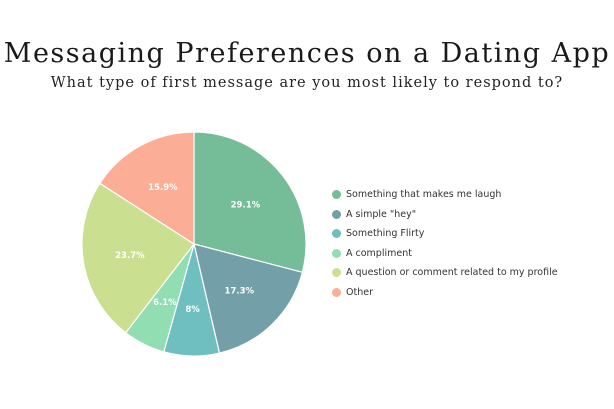 This screenshot has height=409, width=614. Describe the element at coordinates (385, 234) in the screenshot. I see `legend-label: Something Flirty` at that location.